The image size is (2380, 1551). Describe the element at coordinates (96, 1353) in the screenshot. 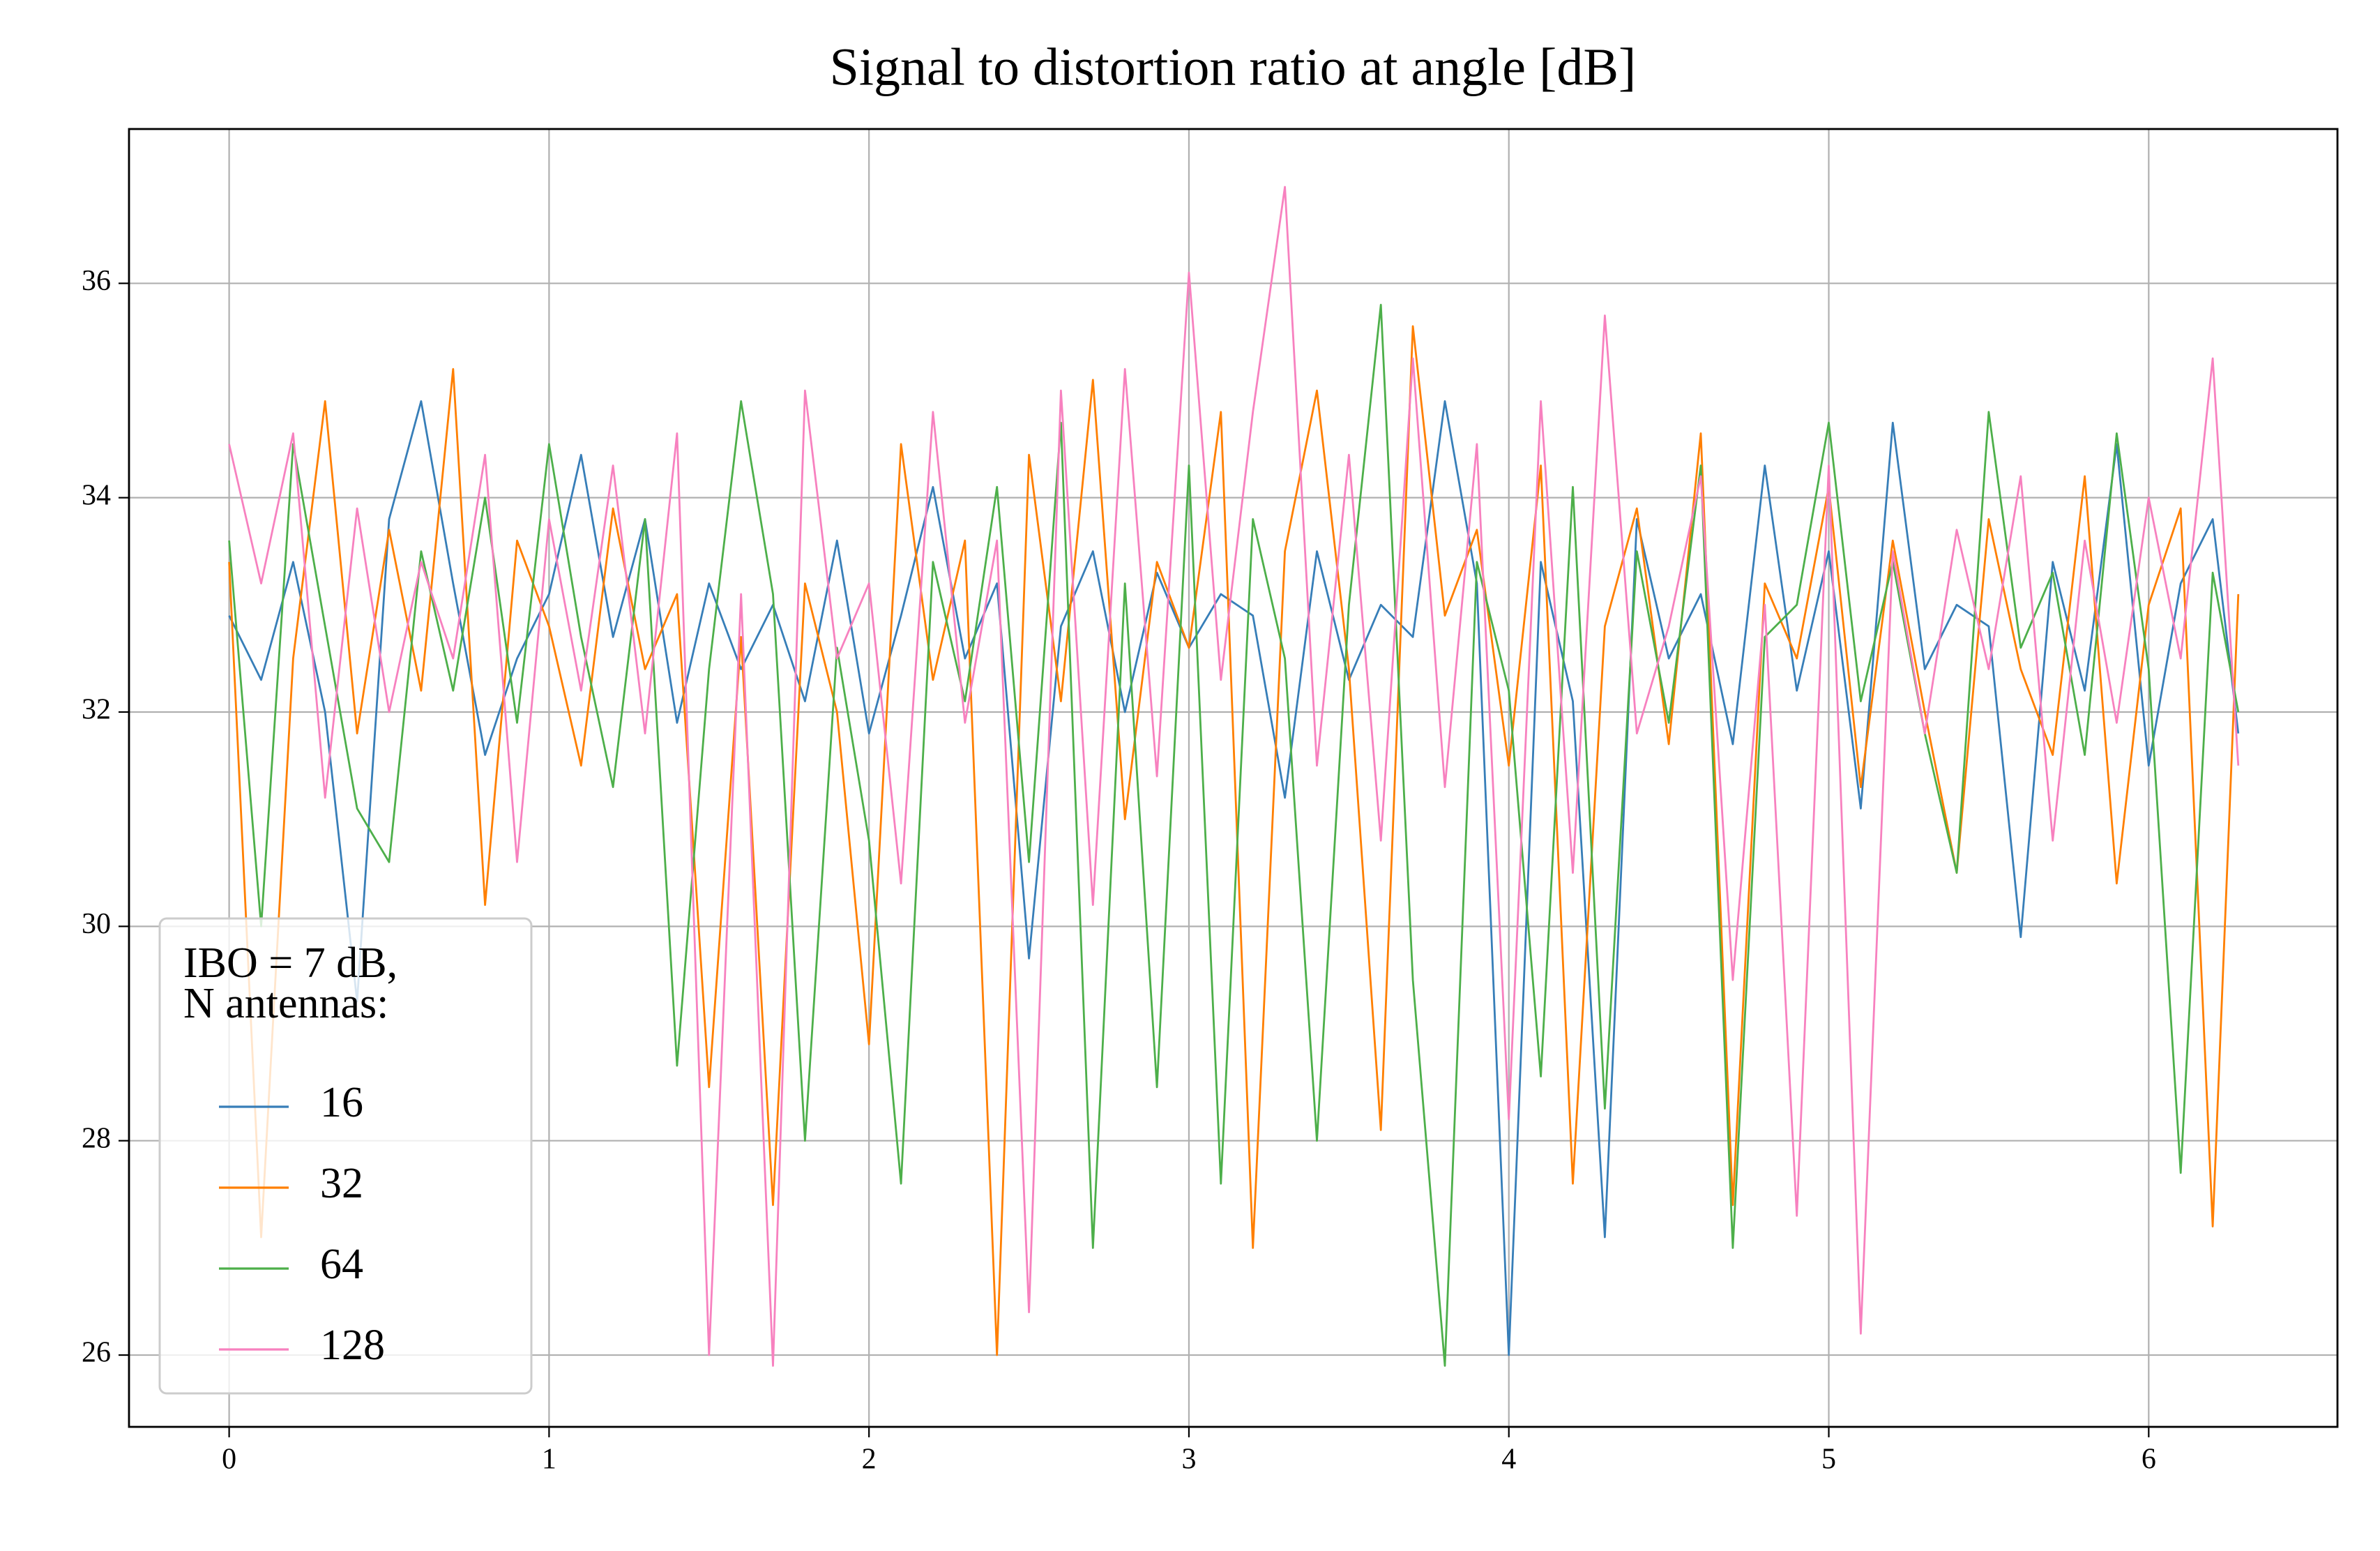

I see `y-tick-label: 26` at that location.